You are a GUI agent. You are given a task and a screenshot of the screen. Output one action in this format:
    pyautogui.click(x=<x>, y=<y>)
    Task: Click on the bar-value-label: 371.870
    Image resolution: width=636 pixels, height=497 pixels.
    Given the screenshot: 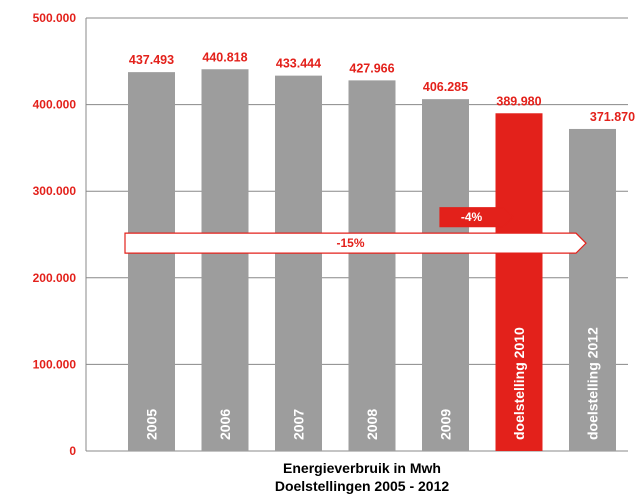 What is the action you would take?
    pyautogui.click(x=612, y=117)
    